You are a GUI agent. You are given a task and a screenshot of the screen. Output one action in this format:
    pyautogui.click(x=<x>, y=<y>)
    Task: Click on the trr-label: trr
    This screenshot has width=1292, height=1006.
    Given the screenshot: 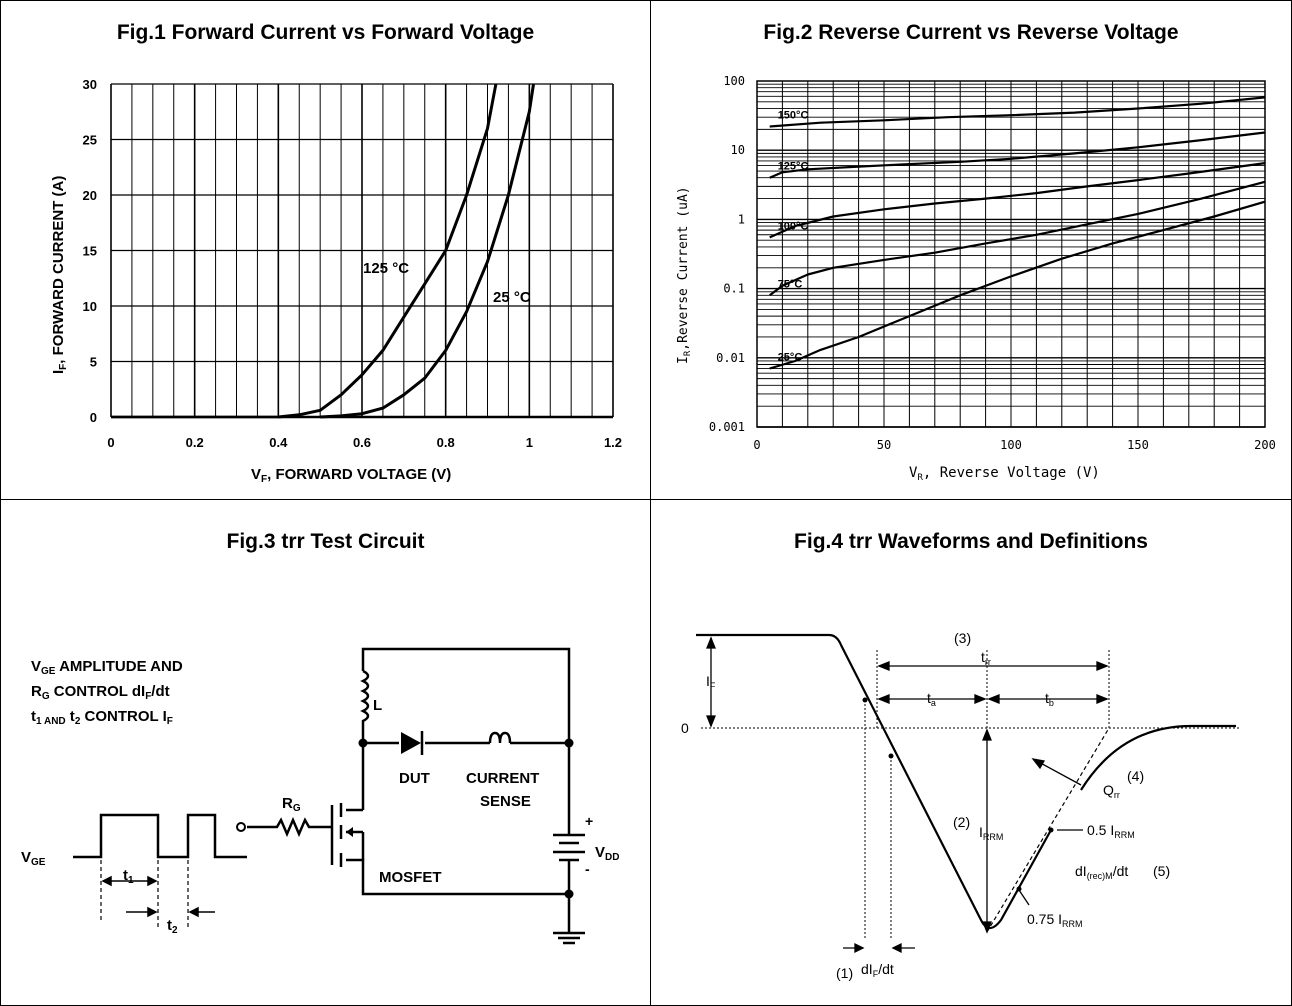 What is the action you would take?
    pyautogui.click(x=986, y=658)
    